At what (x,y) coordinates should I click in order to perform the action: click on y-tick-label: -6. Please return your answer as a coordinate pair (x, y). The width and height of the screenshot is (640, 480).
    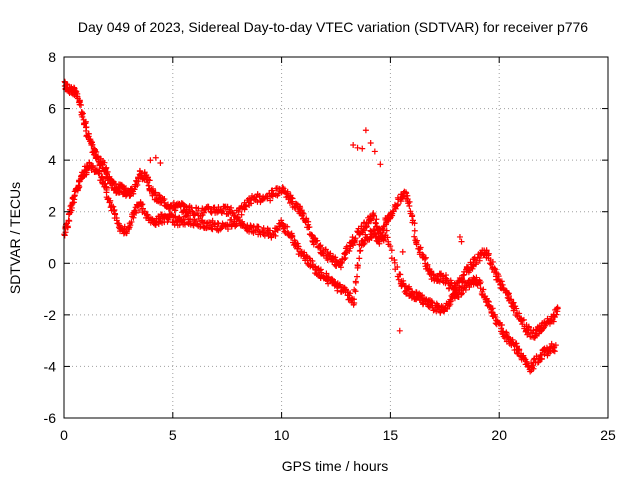
    Looking at the image, I should click on (50, 418).